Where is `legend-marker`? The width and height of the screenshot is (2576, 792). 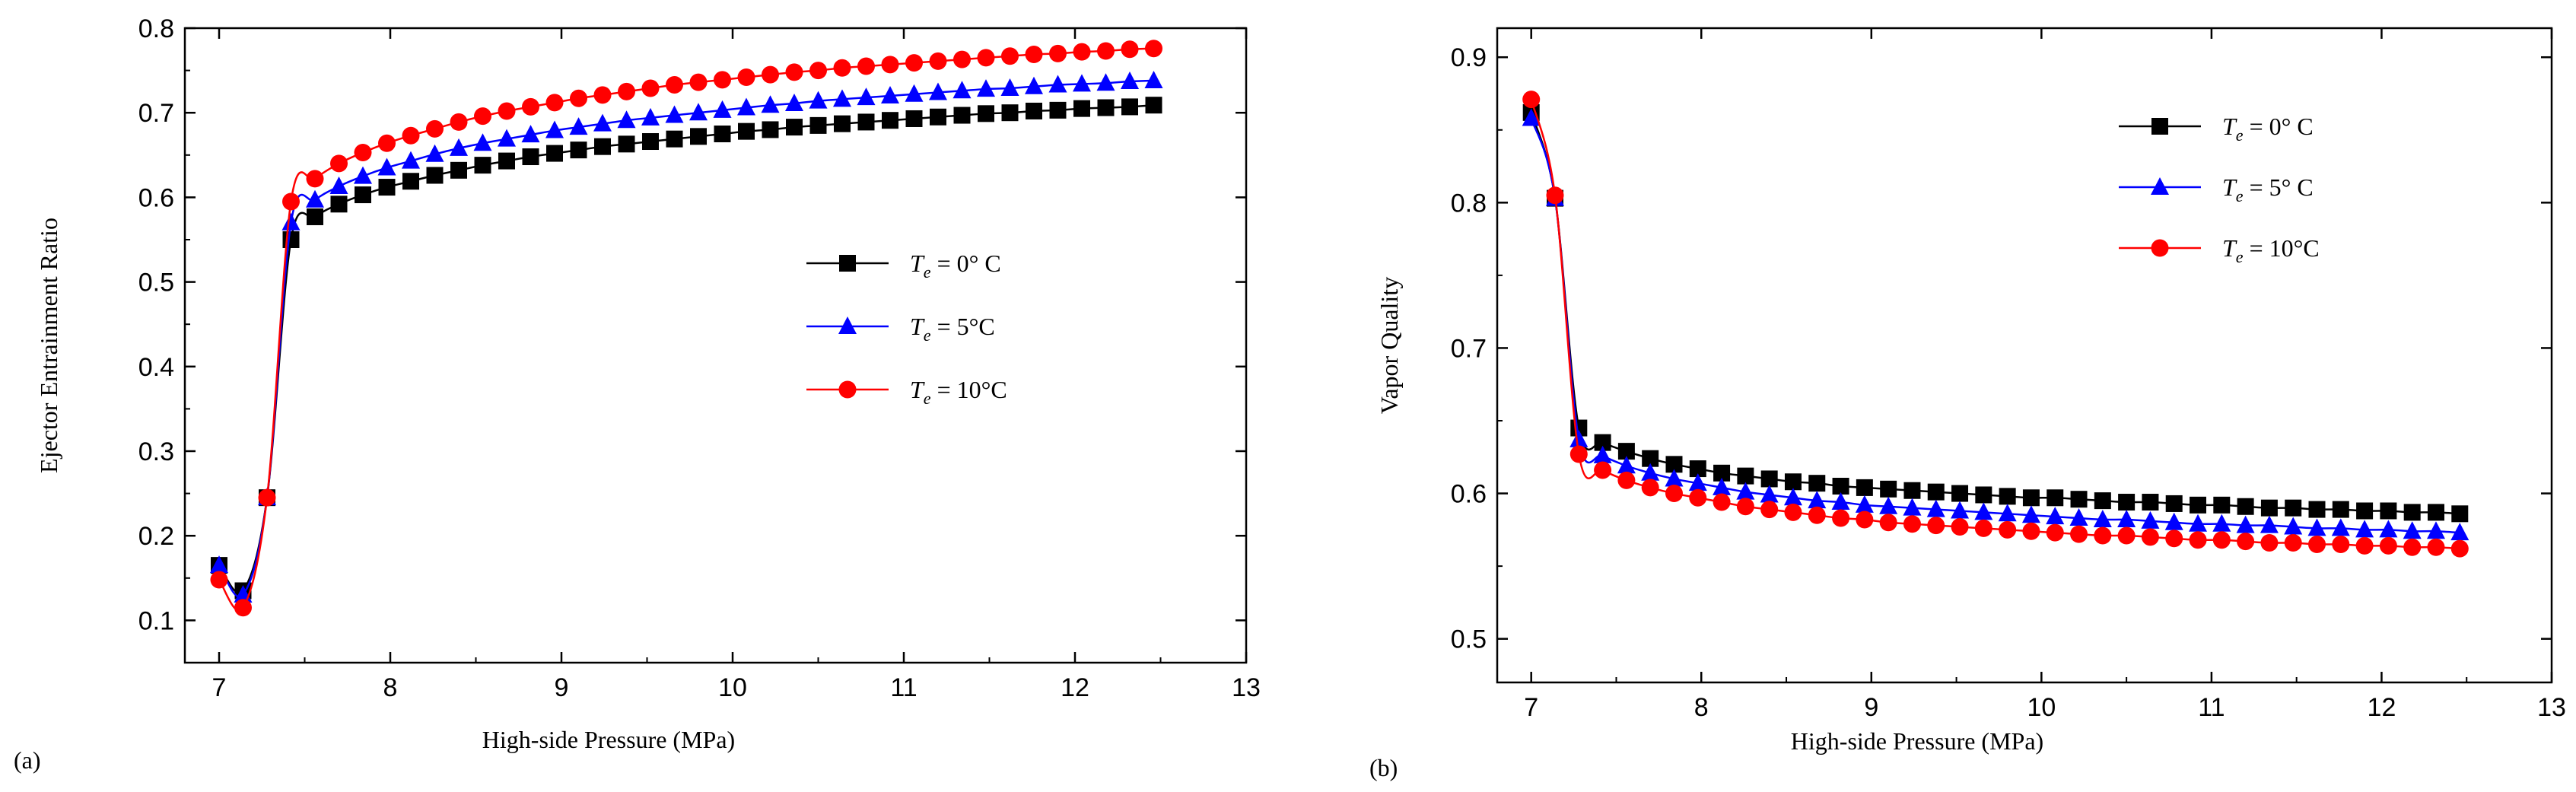 legend-marker is located at coordinates (848, 325).